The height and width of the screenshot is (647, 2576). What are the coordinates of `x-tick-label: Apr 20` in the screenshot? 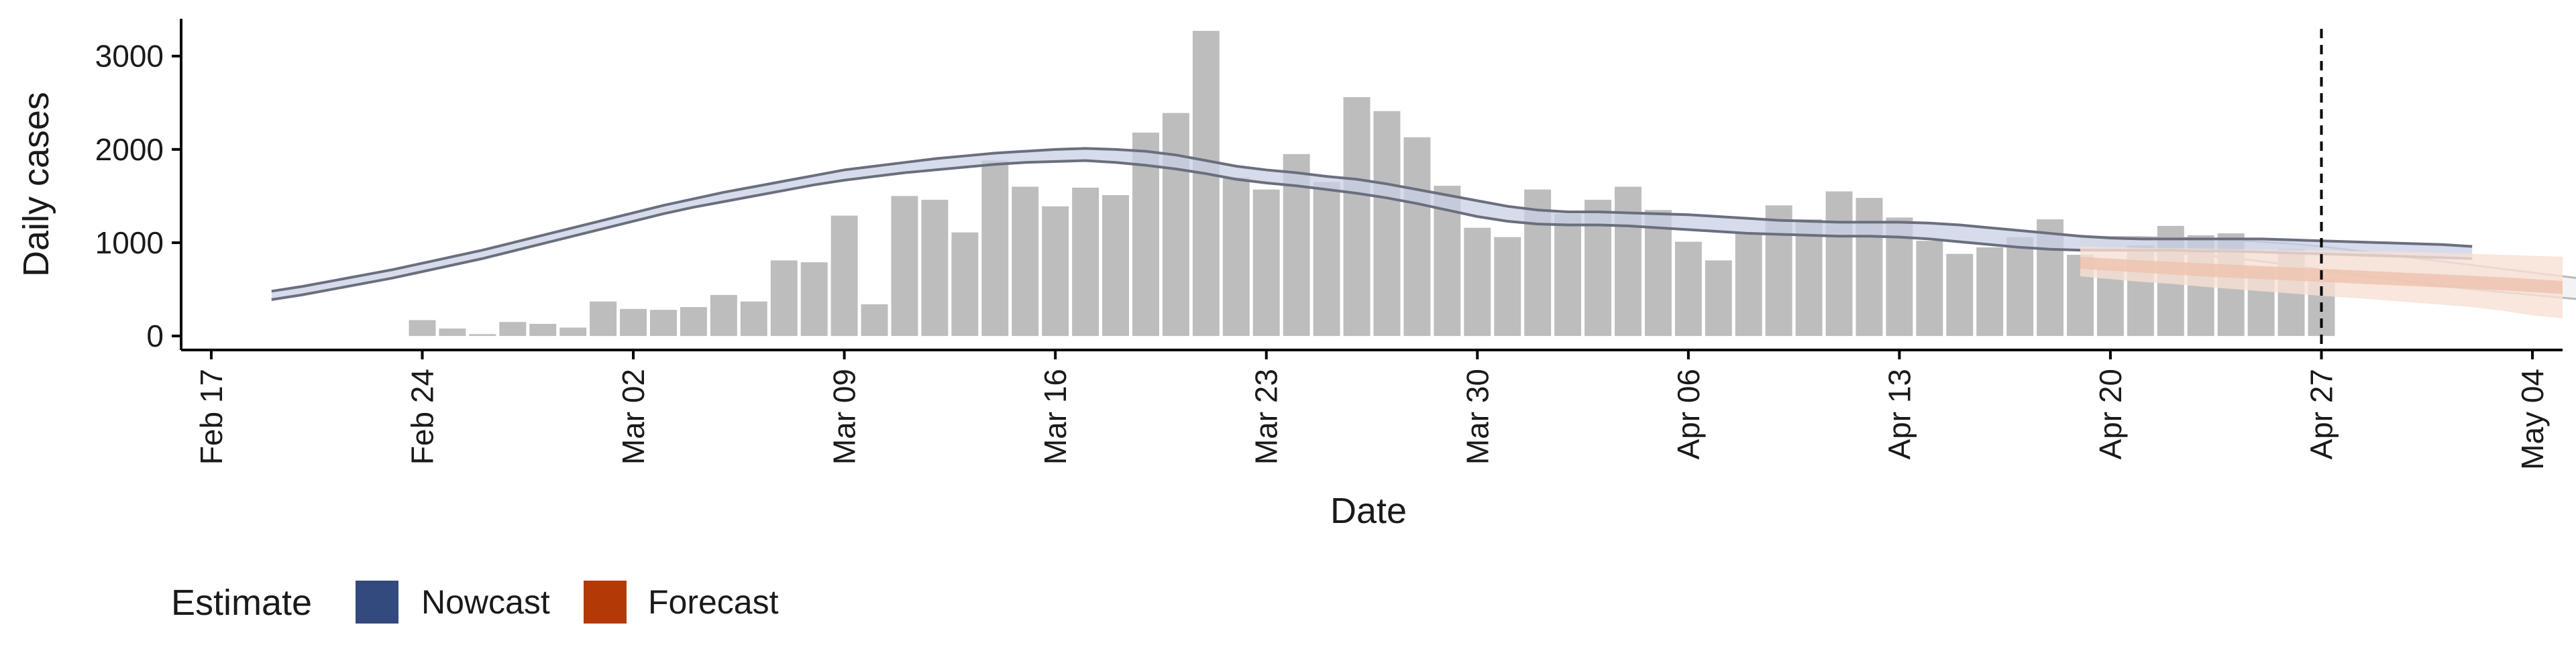 It's located at (2110, 414).